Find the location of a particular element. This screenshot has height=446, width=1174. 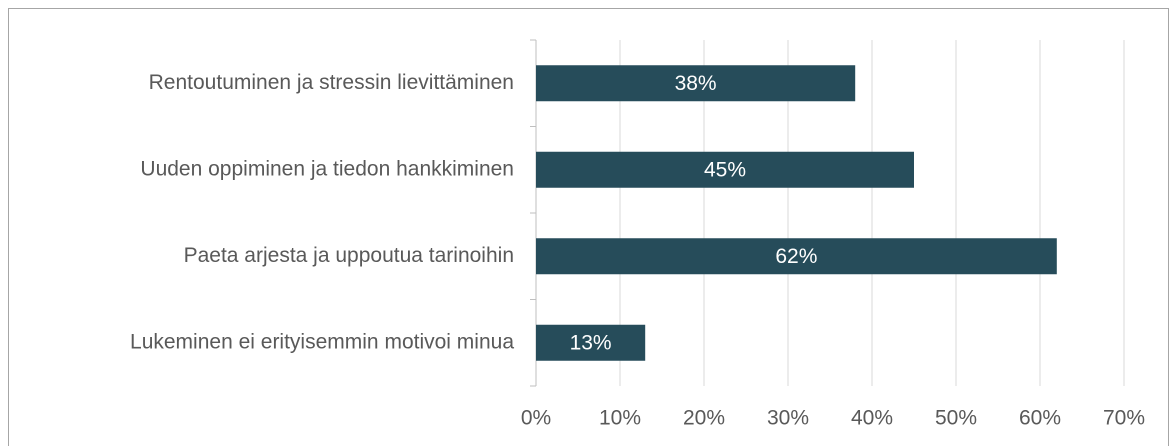

y-tick-label: Paeta arjesta ja uppoutua tarinoihin is located at coordinates (349, 255).